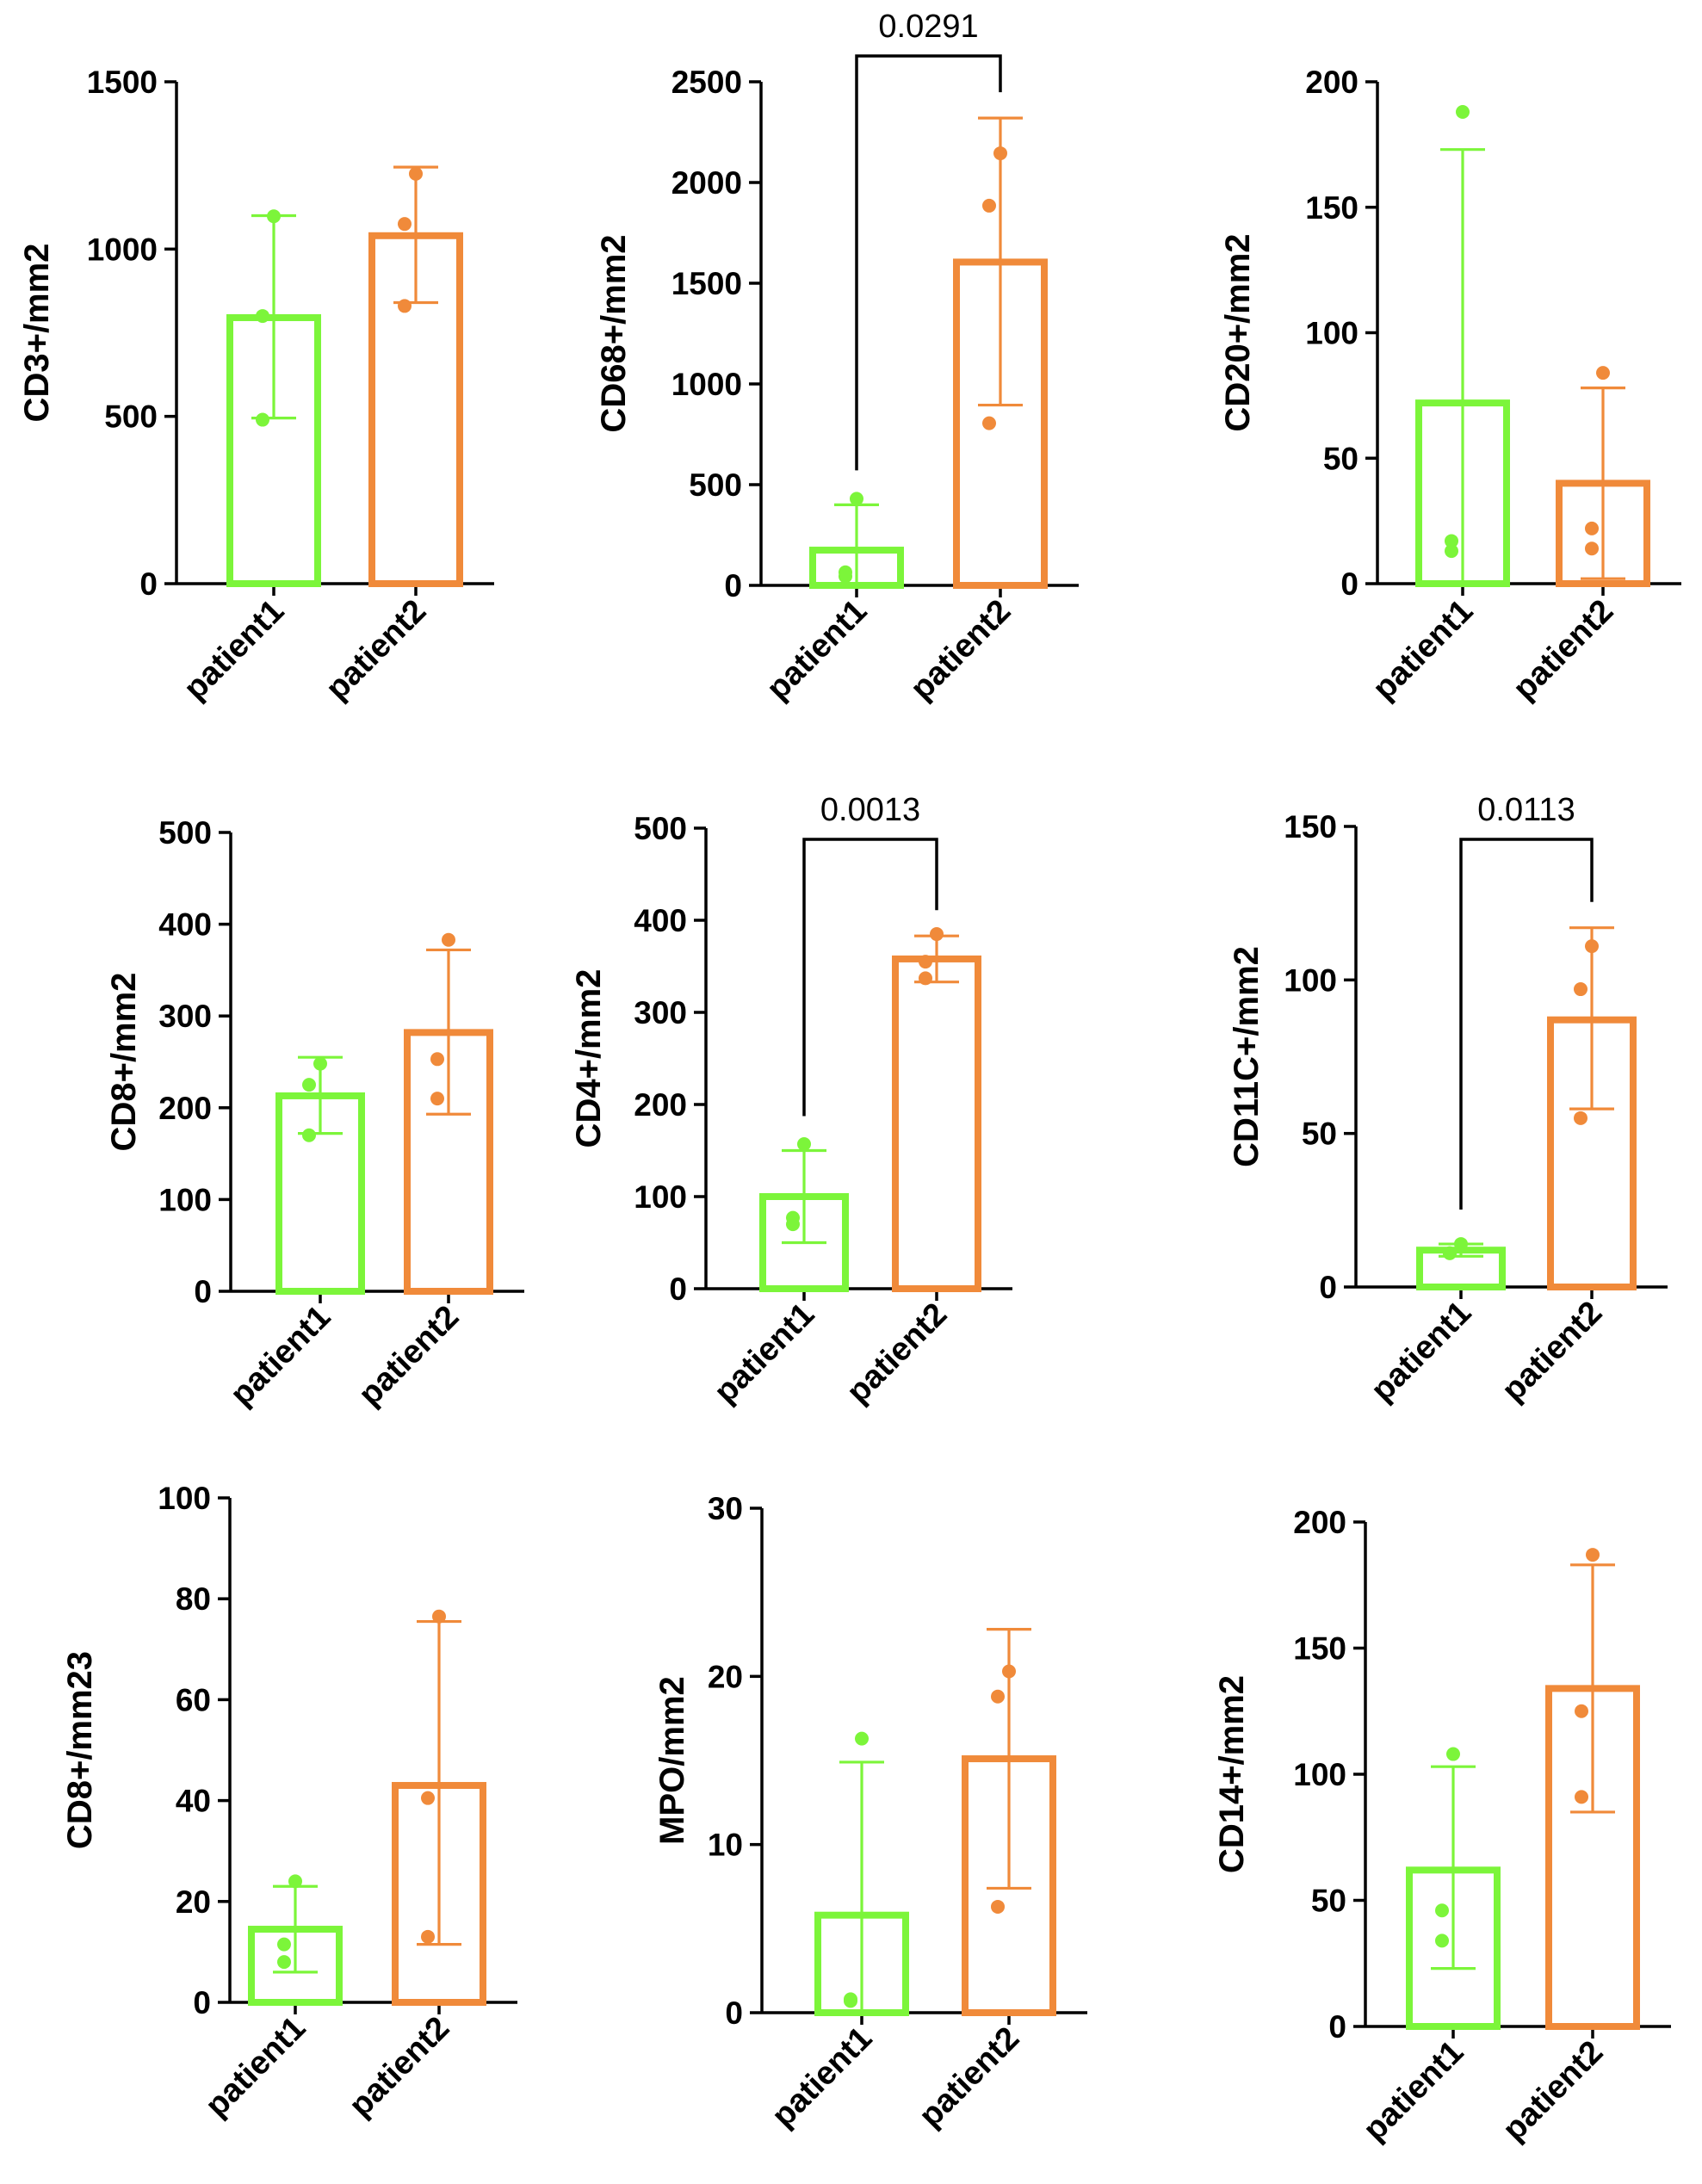 The height and width of the screenshot is (2184, 1702). Describe the element at coordinates (1450, 386) in the screenshot. I see `chart-panel-3: 0 50 100 150 200 CD20+/mm2 patient1 patient2` at that location.